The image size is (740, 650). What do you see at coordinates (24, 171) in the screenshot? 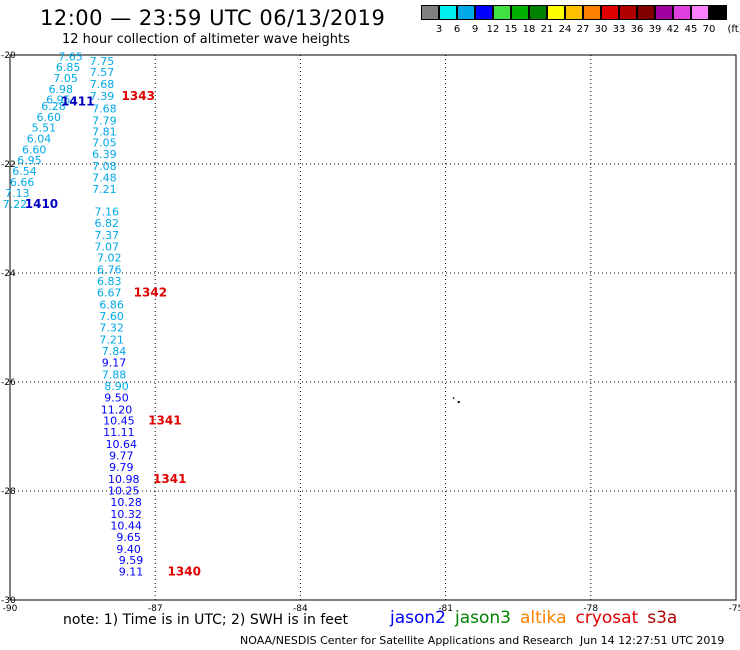
I see `wave-height-value: 6.54` at bounding box center [24, 171].